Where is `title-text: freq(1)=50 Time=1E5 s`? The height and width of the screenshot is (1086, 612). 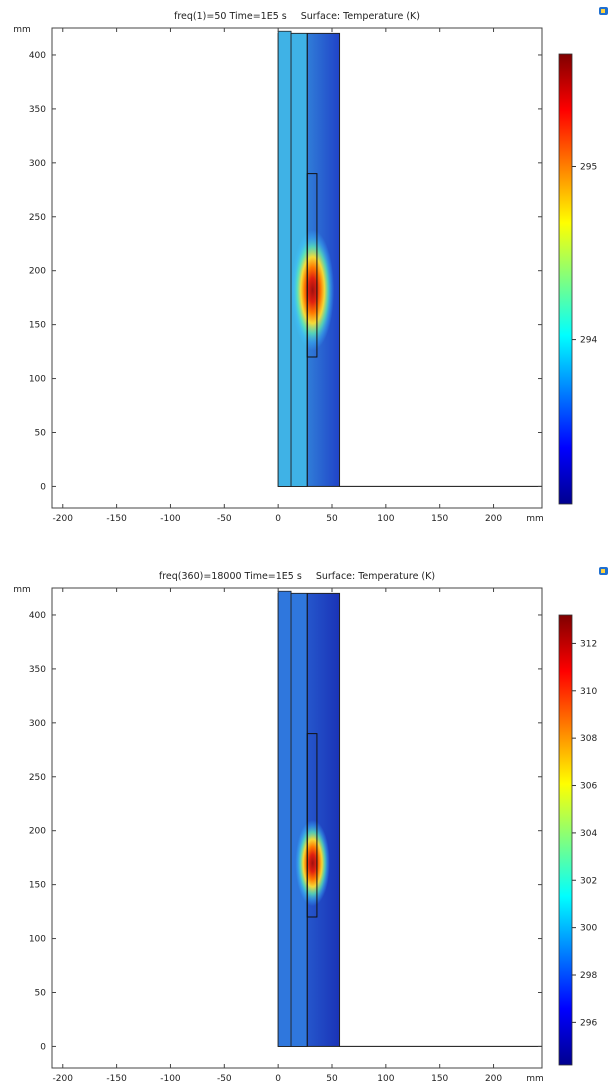 title-text: freq(1)=50 Time=1E5 s is located at coordinates (230, 16).